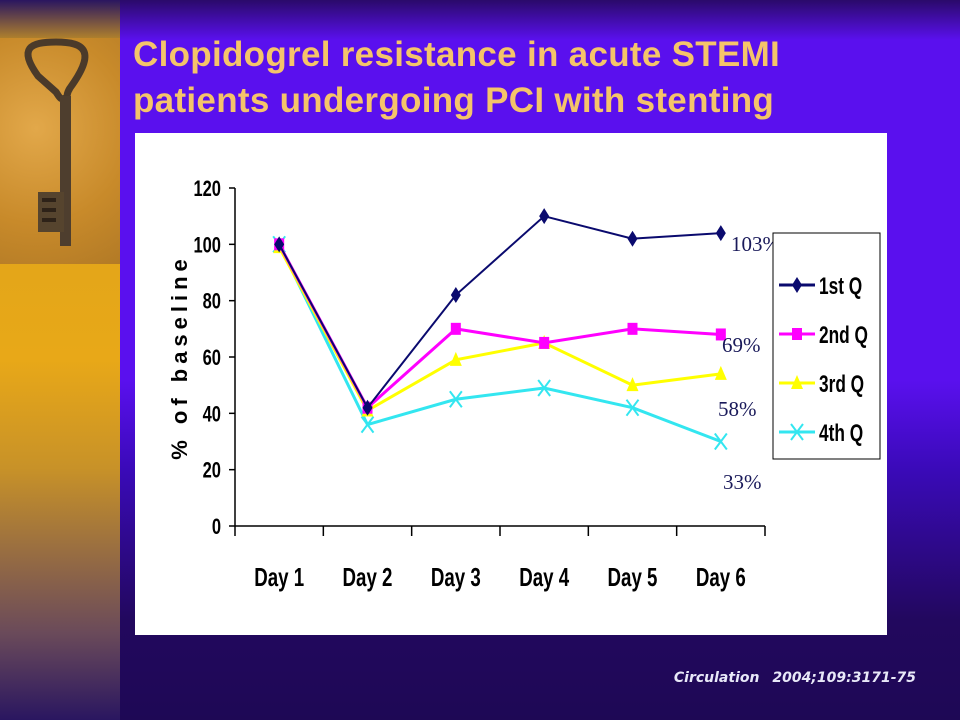 The width and height of the screenshot is (960, 720). Describe the element at coordinates (56, 142) in the screenshot. I see `key-icon` at that location.